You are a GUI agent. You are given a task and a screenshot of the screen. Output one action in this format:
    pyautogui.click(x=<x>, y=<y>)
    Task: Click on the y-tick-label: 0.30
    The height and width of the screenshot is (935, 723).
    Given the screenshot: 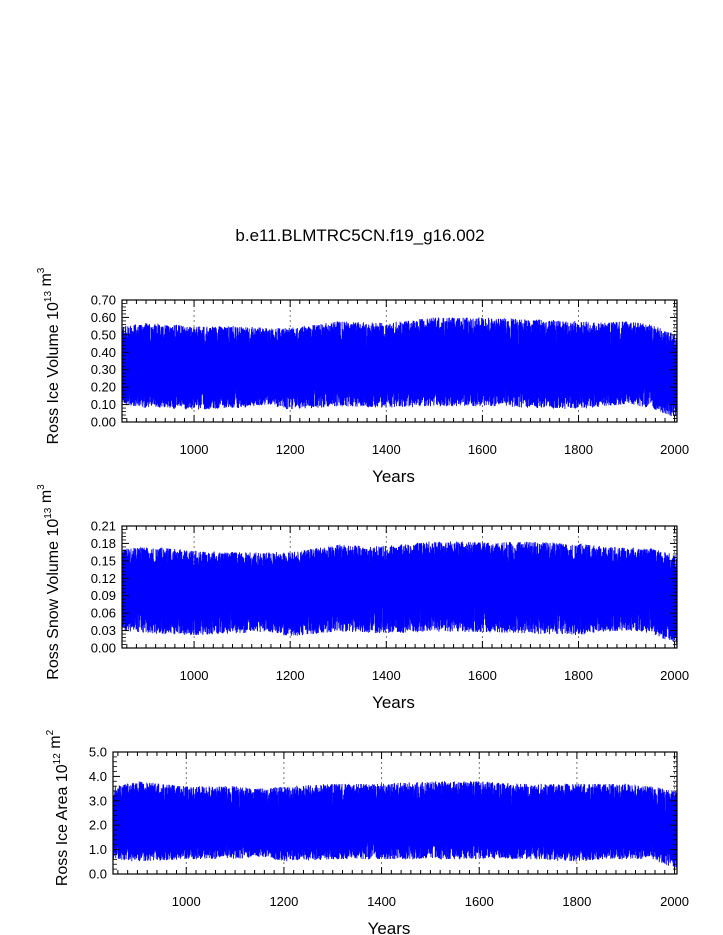 What is the action you would take?
    pyautogui.click(x=103, y=369)
    